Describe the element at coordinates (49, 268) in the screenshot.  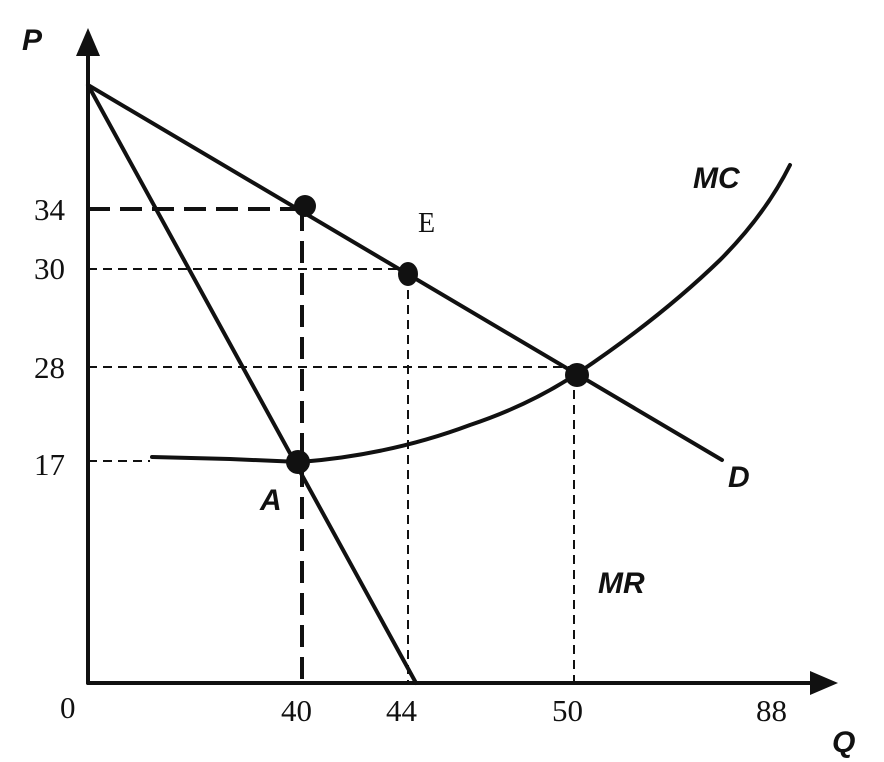
I see `y-tick-30: 30` at that location.